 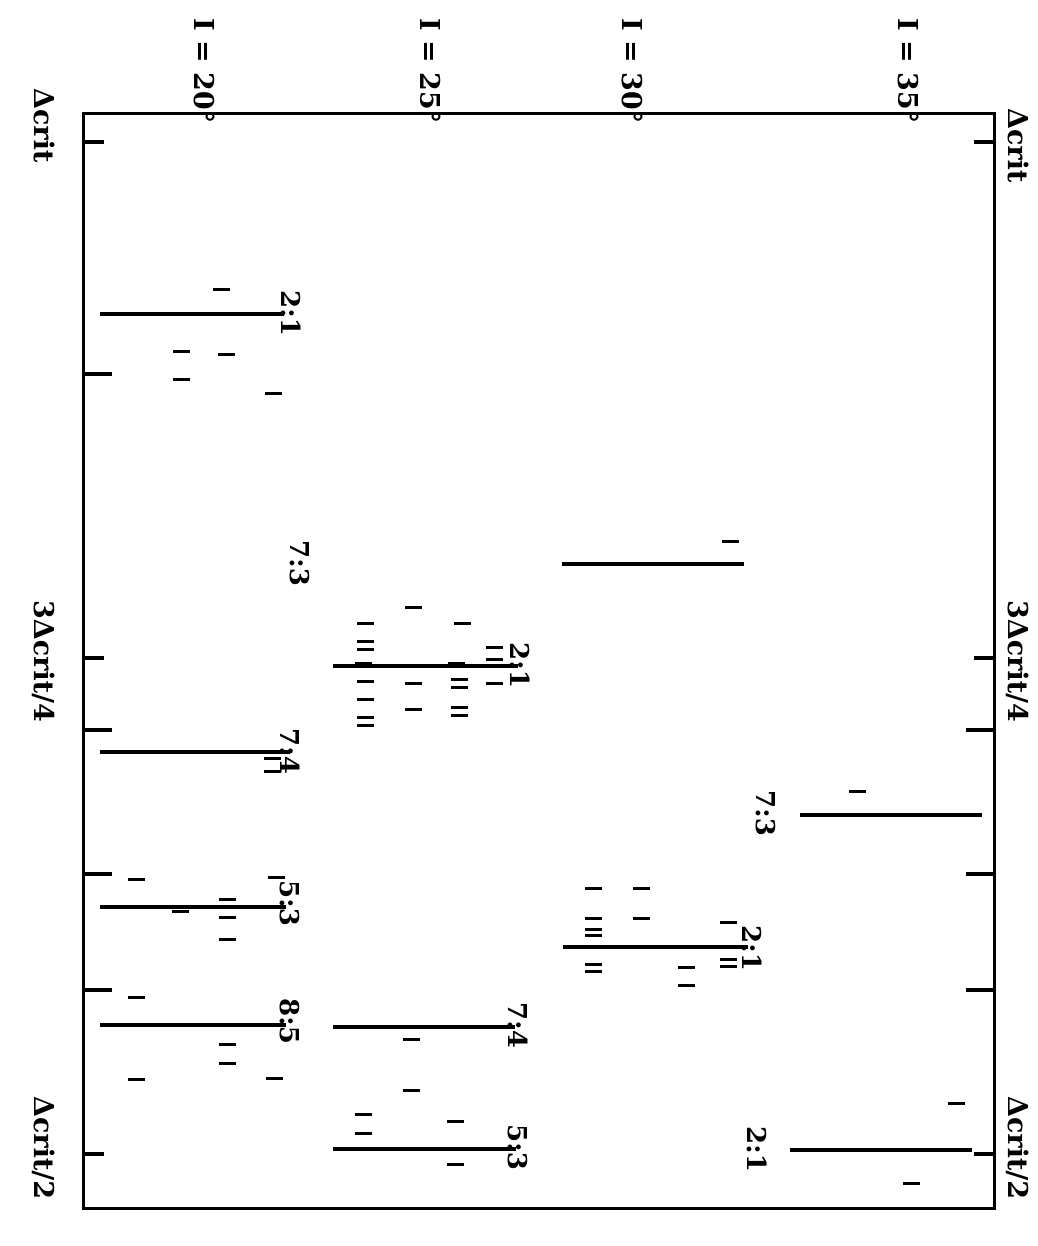 I want to click on x-tick-label-i20: I = 20°, so click(x=202, y=71).